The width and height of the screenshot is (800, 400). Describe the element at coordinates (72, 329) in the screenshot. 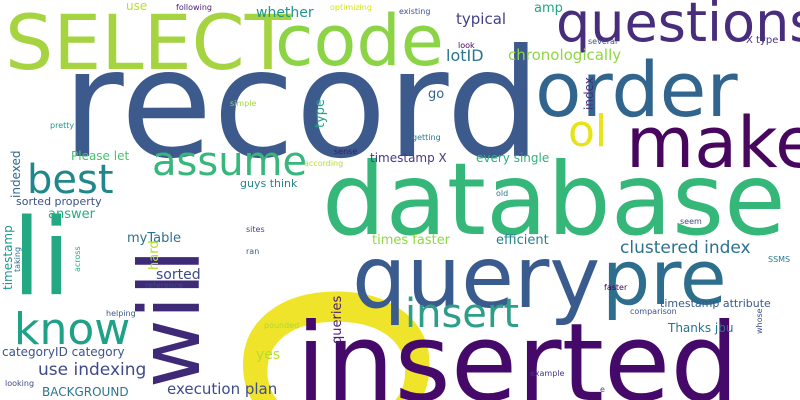

I see `word-know: know` at that location.